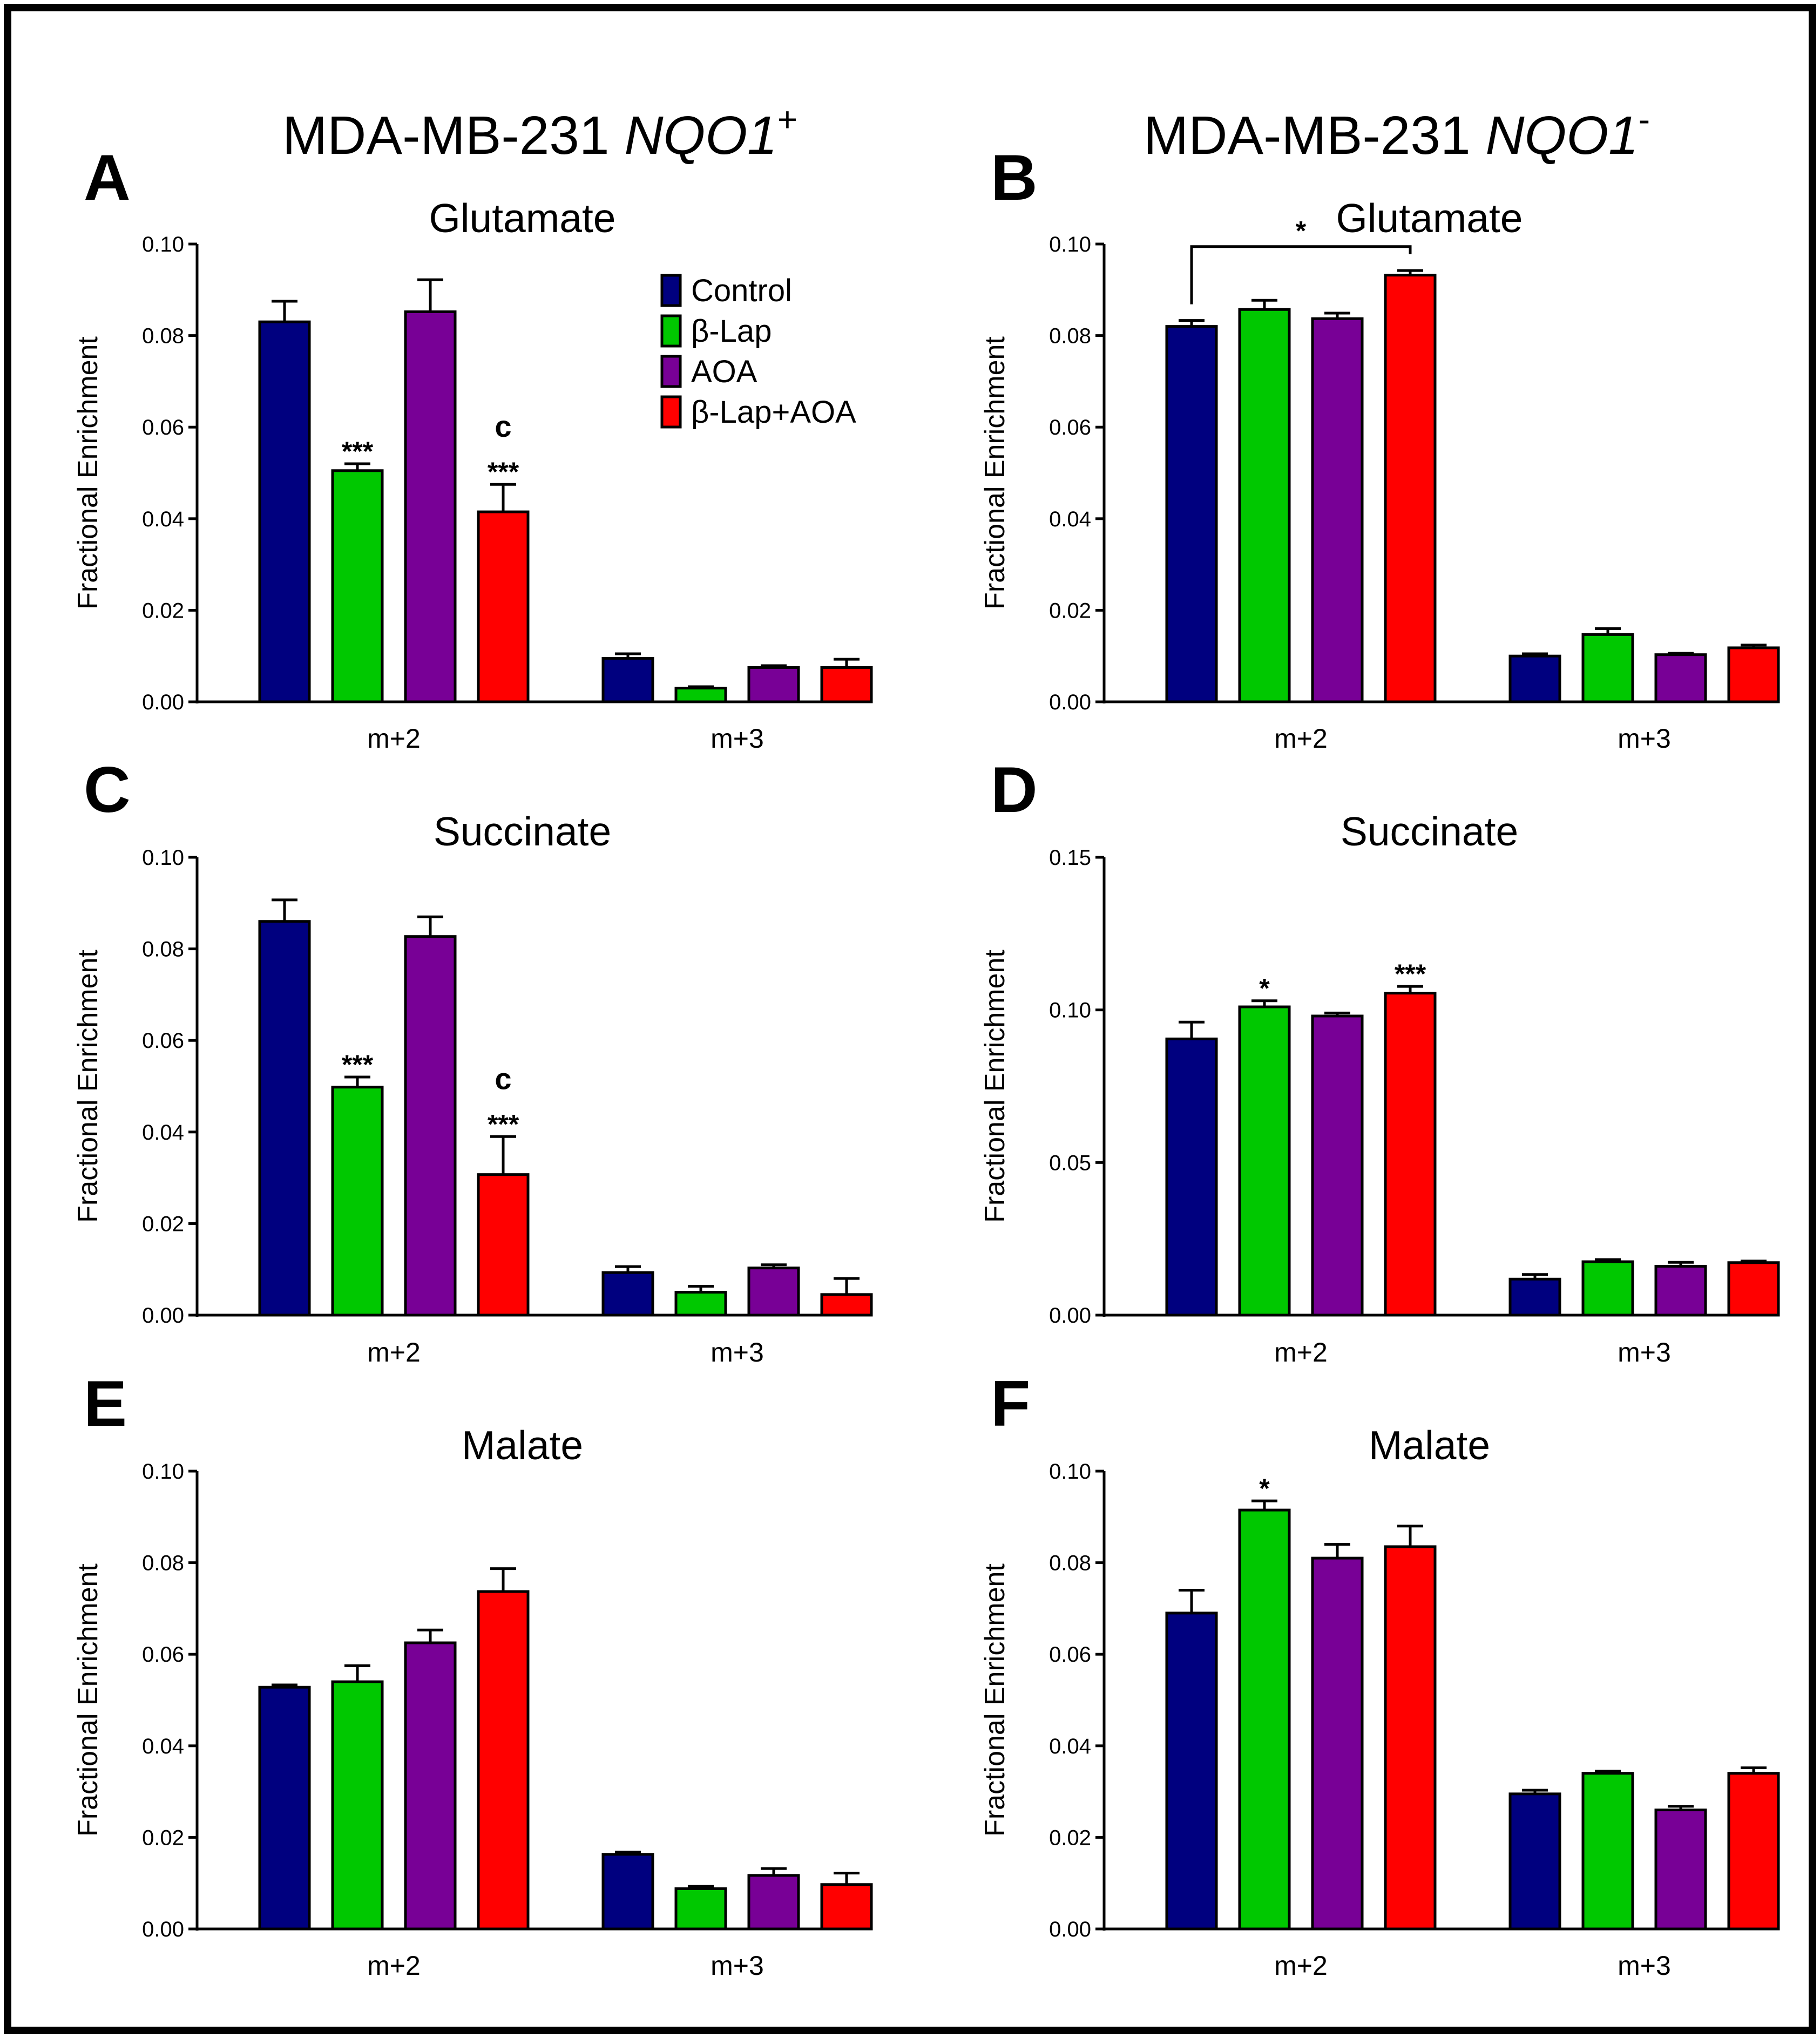  I want to click on panel-letter: A, so click(107, 178).